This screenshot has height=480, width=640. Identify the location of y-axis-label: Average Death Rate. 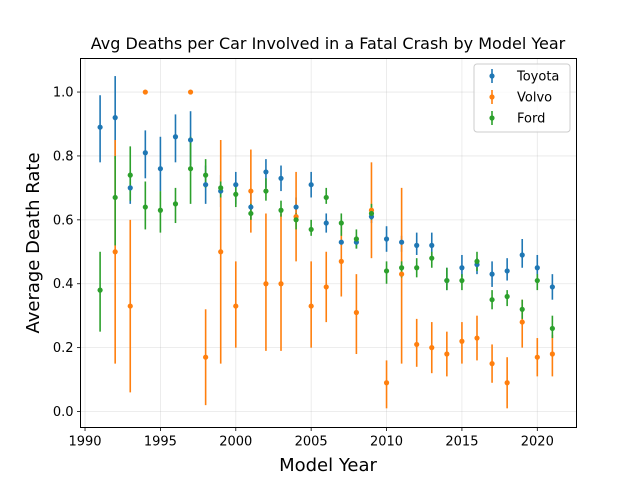
(33, 242).